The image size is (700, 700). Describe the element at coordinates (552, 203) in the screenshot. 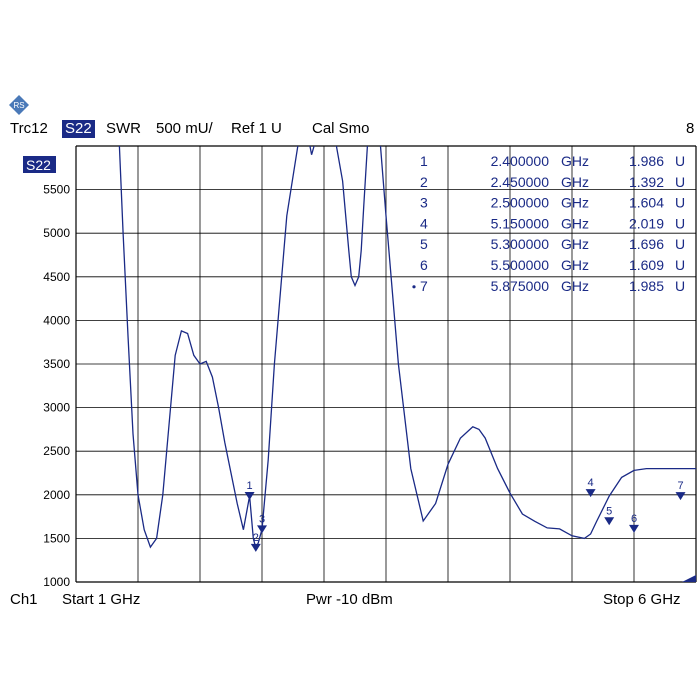

I see `marker-row: 3 2.500000 GHz 1.604 U` at that location.